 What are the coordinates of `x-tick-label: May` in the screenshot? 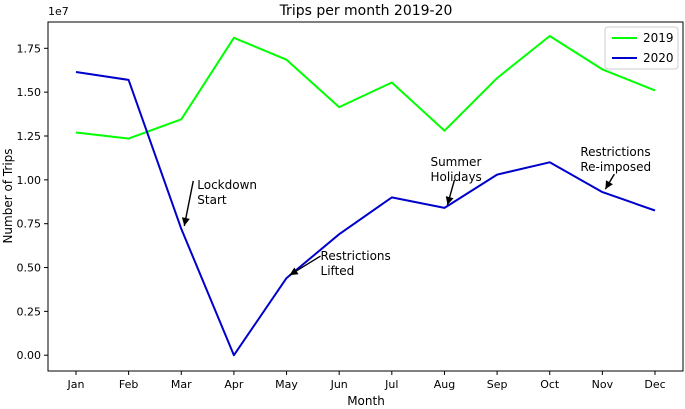 It's located at (286, 384).